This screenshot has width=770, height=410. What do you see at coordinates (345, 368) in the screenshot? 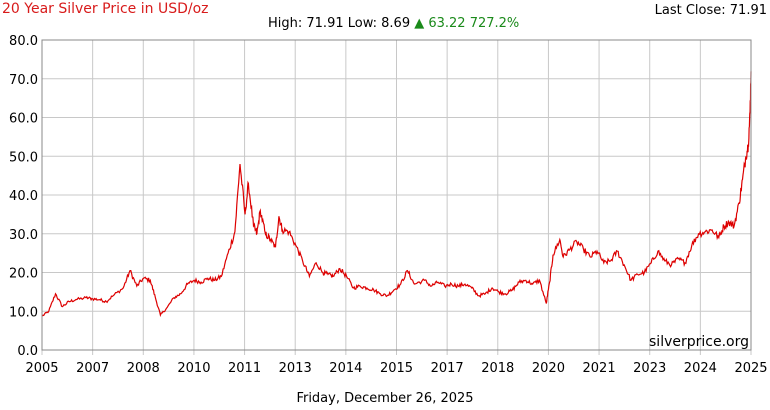
I see `x-tick-label: 2014` at bounding box center [345, 368].